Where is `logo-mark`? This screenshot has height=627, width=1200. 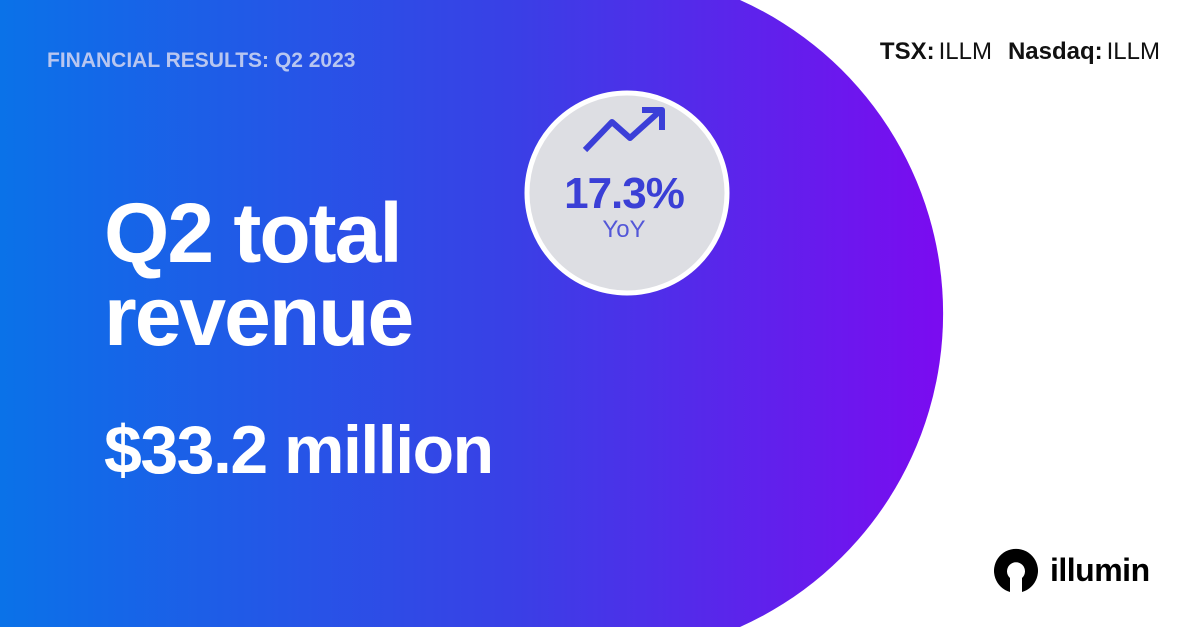
logo-mark is located at coordinates (1016, 570).